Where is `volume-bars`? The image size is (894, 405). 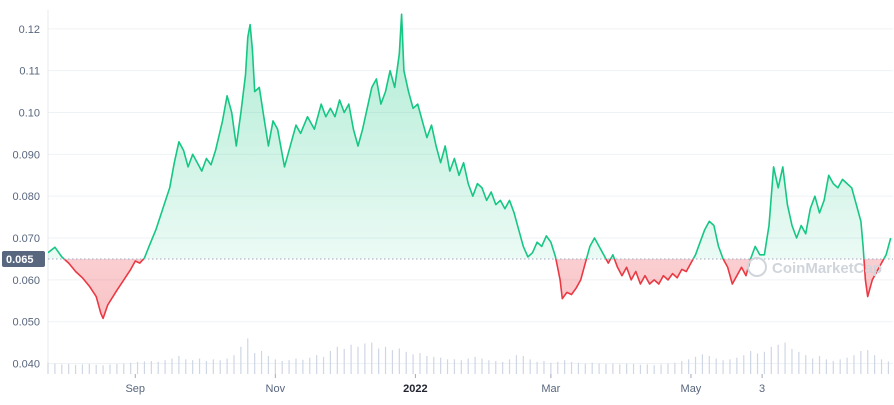
volume-bars is located at coordinates (468, 356).